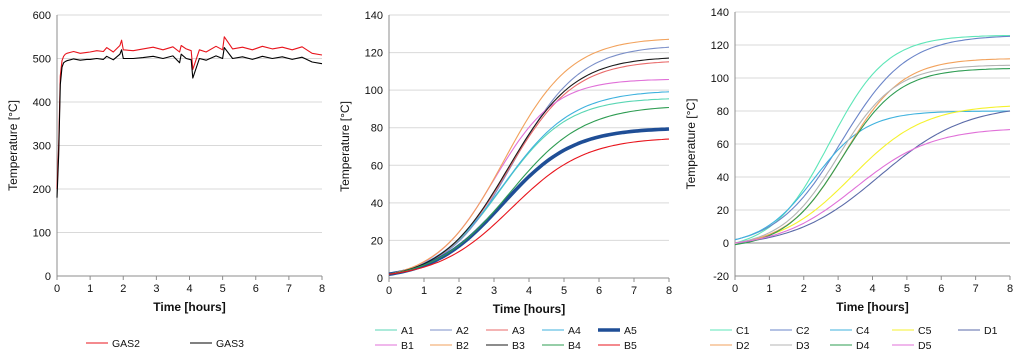 Image resolution: width=1019 pixels, height=363 pixels. What do you see at coordinates (42, 190) in the screenshot?
I see `y-tick-label: 200` at bounding box center [42, 190].